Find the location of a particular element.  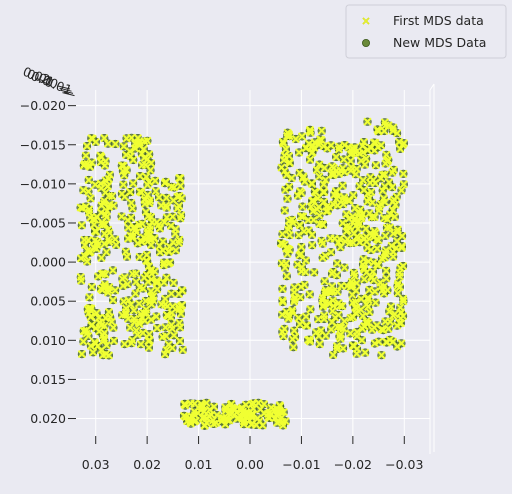

x-tick-label: 0.02 is located at coordinates (147, 464).